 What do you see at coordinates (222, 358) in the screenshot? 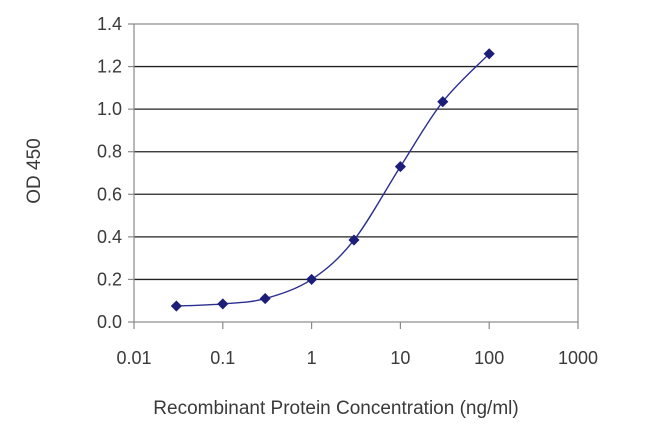
I see `x-tick-label: 0.1` at bounding box center [222, 358].